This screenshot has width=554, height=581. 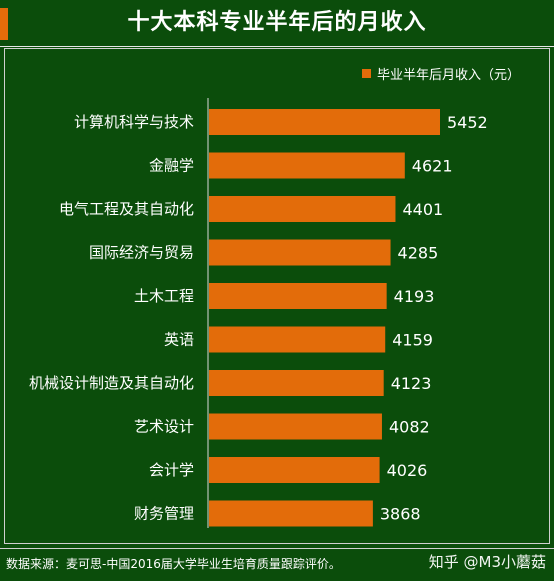 What do you see at coordinates (126, 209) in the screenshot?
I see `category-label: 电气工程及其自动化` at bounding box center [126, 209].